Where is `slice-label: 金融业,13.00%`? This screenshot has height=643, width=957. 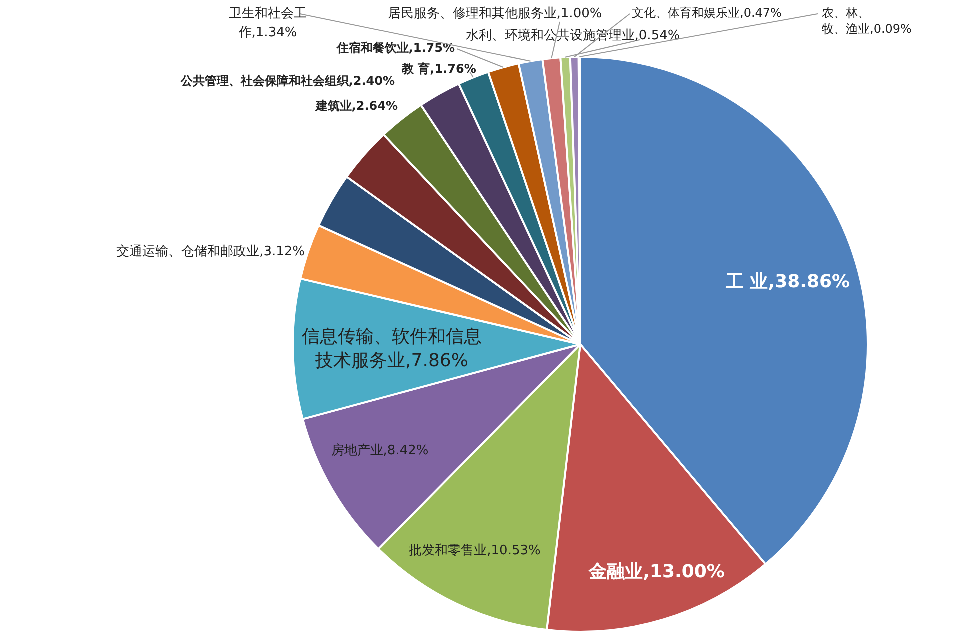
slice-label: 金融业,13.00% is located at coordinates (656, 572).